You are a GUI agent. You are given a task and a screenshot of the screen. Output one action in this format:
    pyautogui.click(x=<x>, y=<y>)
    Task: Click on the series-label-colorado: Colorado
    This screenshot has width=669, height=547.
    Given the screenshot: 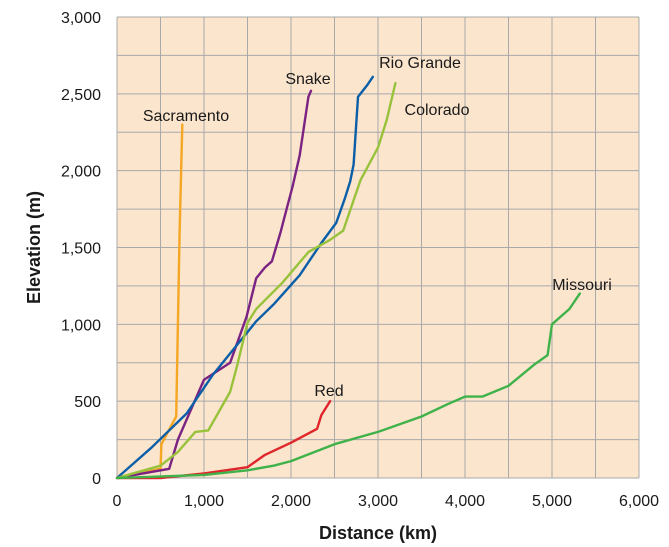 What is the action you would take?
    pyautogui.click(x=437, y=110)
    